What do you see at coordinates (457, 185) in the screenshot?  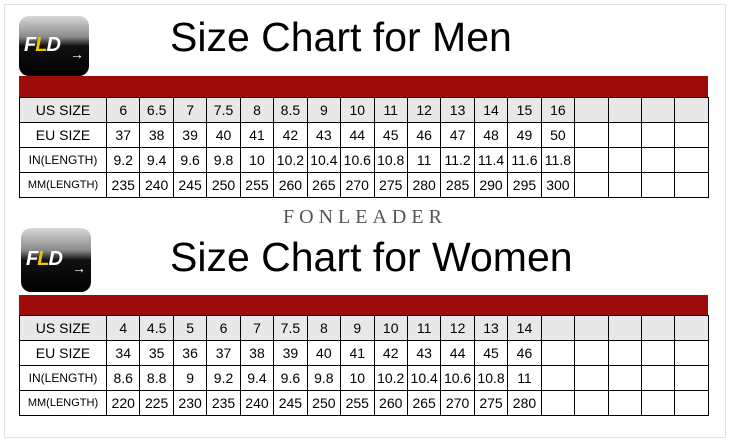 I see `size-cell: 285` at bounding box center [457, 185].